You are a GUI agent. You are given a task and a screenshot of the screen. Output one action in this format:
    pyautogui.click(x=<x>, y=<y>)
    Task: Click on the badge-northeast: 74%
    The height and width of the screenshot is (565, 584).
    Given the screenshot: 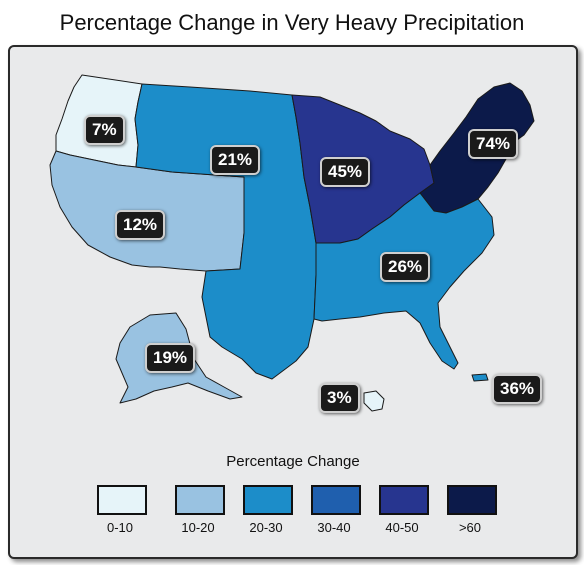 What is the action you would take?
    pyautogui.click(x=493, y=144)
    